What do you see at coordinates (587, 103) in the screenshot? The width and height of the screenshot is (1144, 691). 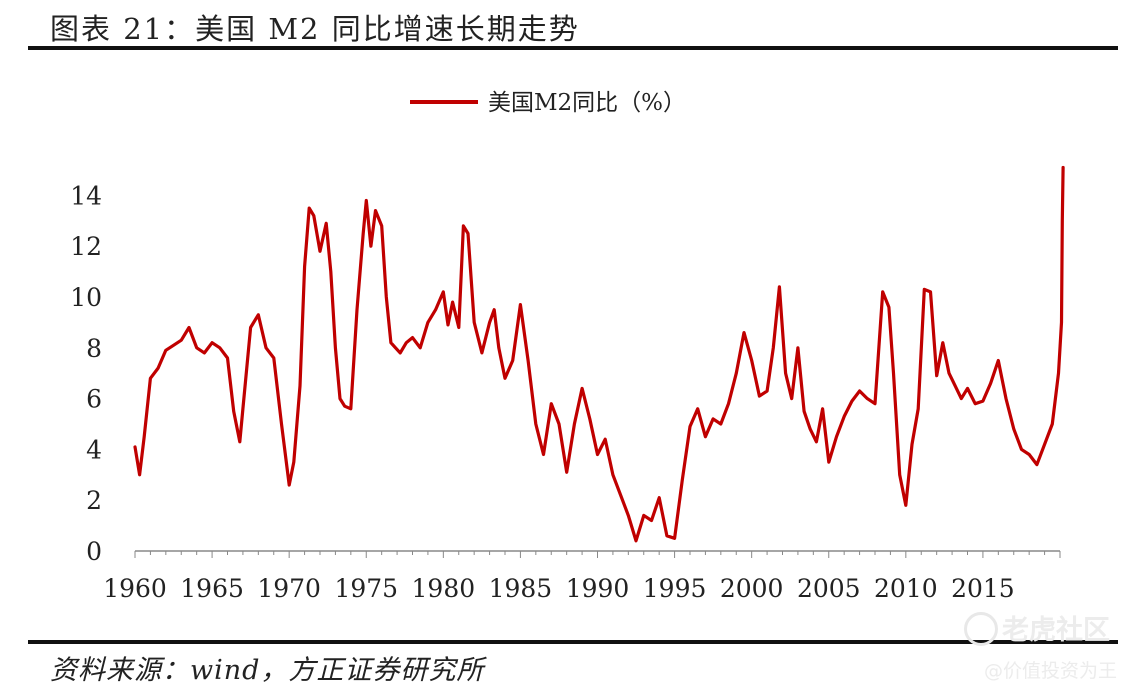 I see `legend-label: 美国M2同比（%）` at bounding box center [587, 103].